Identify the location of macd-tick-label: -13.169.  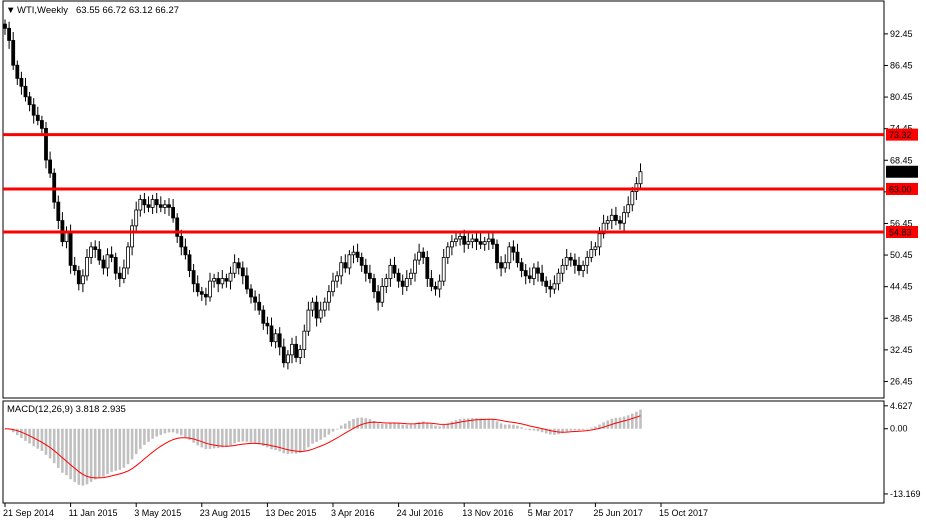
(905, 494).